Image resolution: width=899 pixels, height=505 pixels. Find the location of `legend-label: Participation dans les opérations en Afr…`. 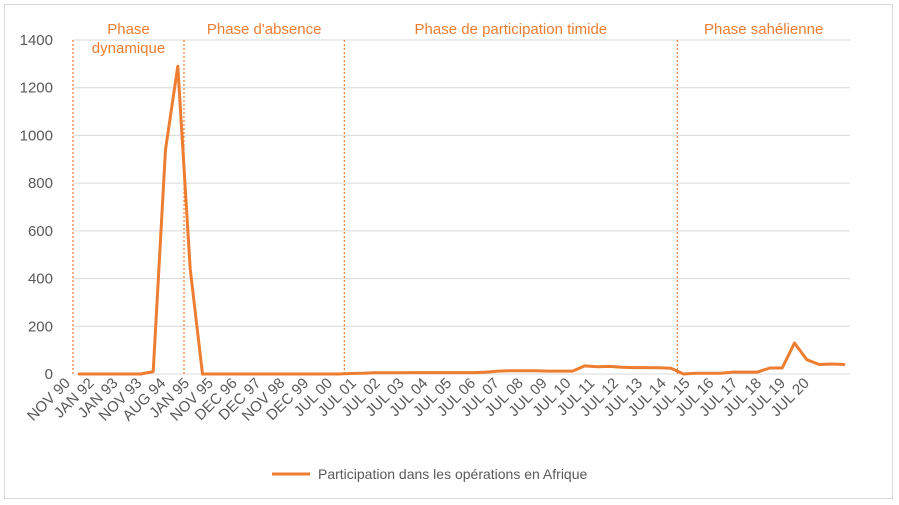

legend-label: Participation dans les opérations en Afr… is located at coordinates (452, 474).